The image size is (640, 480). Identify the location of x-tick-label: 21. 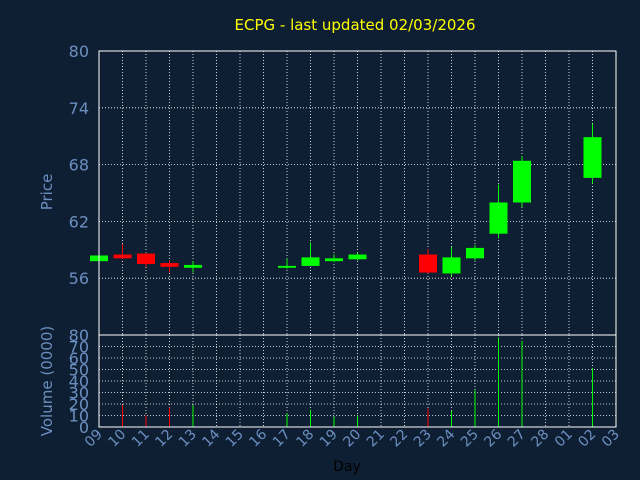
(376, 439).